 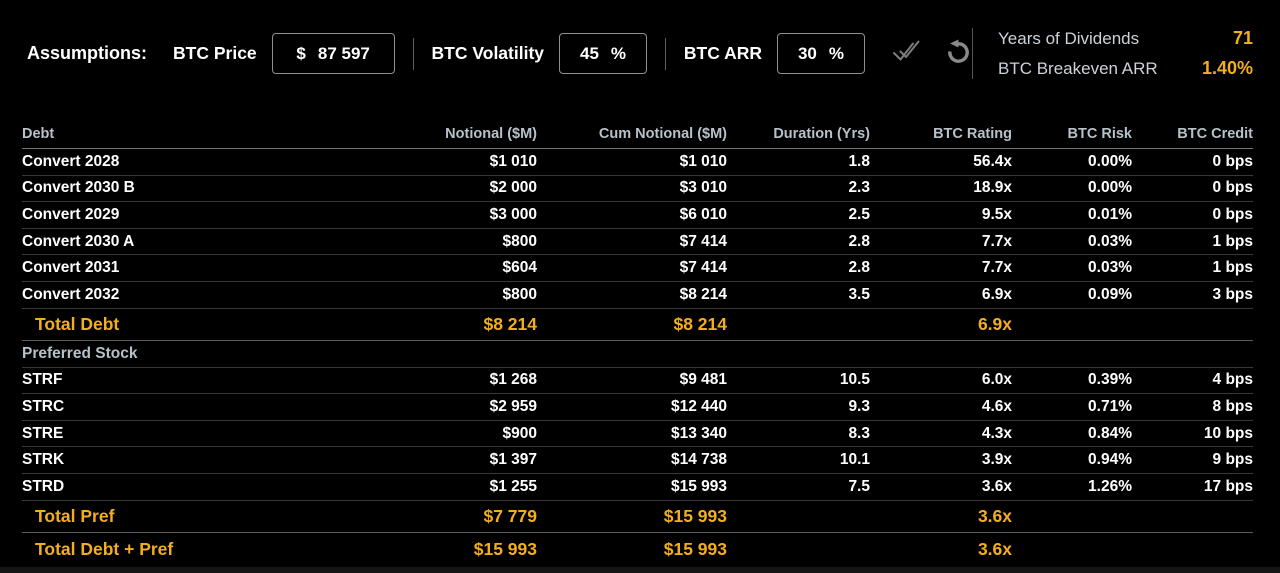 I want to click on table-cell: Preferred Stock, so click(x=80, y=353).